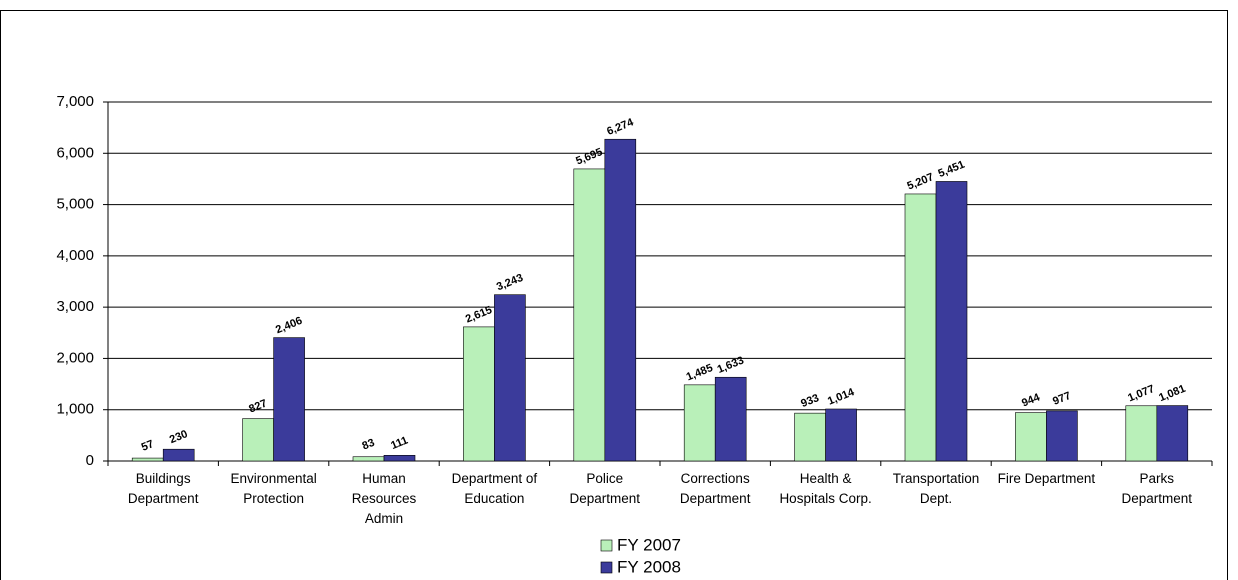 Image resolution: width=1238 pixels, height=580 pixels. I want to click on x-tick-label: Buildings Department, so click(163, 488).